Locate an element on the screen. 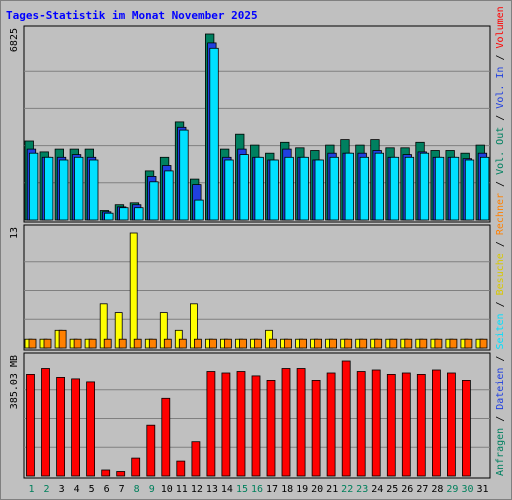 The image size is (512, 500). x-tick-label-day-11: 11 is located at coordinates (182, 489).